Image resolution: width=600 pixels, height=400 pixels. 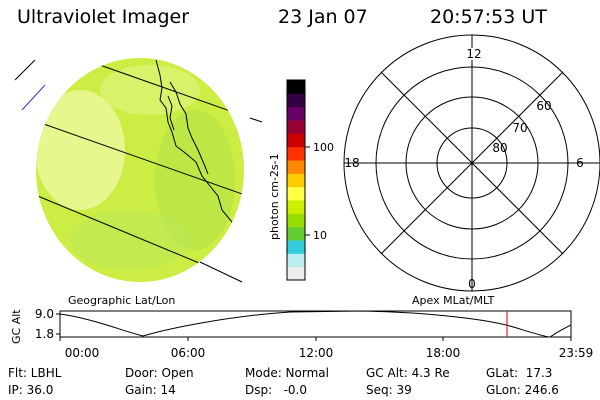 I want to click on polar-caption: Apex MLat/MLT, so click(x=453, y=300).